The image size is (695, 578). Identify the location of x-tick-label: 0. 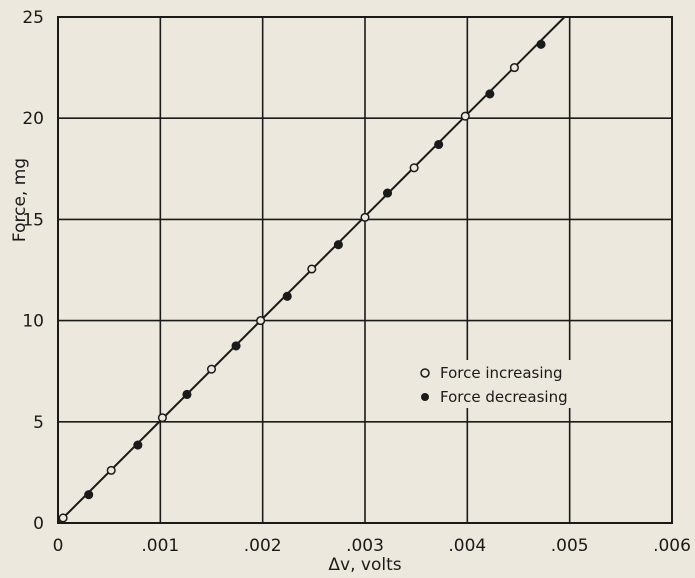
(58, 546).